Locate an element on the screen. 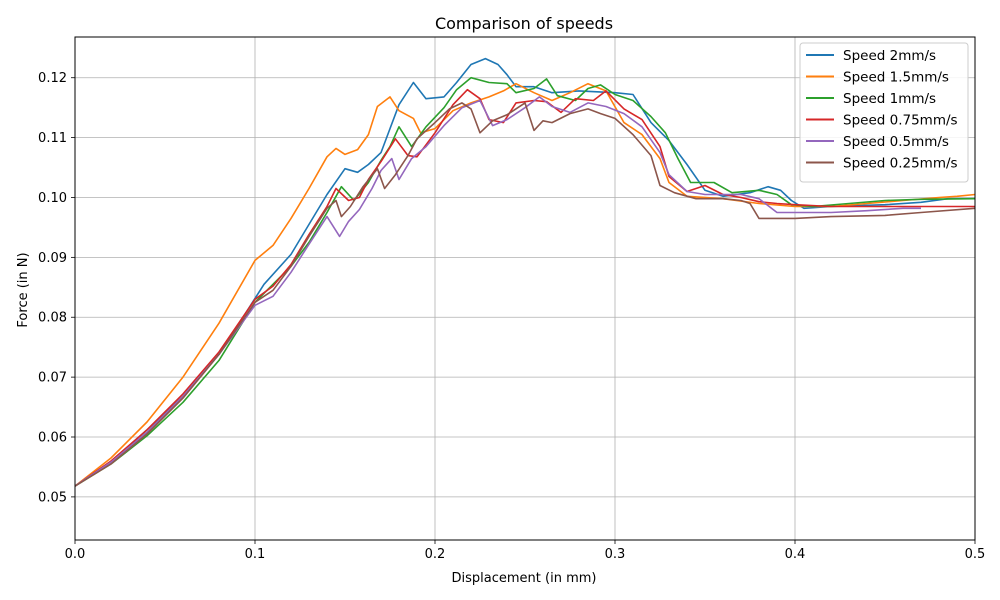  y-tick-label: 0.11 is located at coordinates (52, 138).